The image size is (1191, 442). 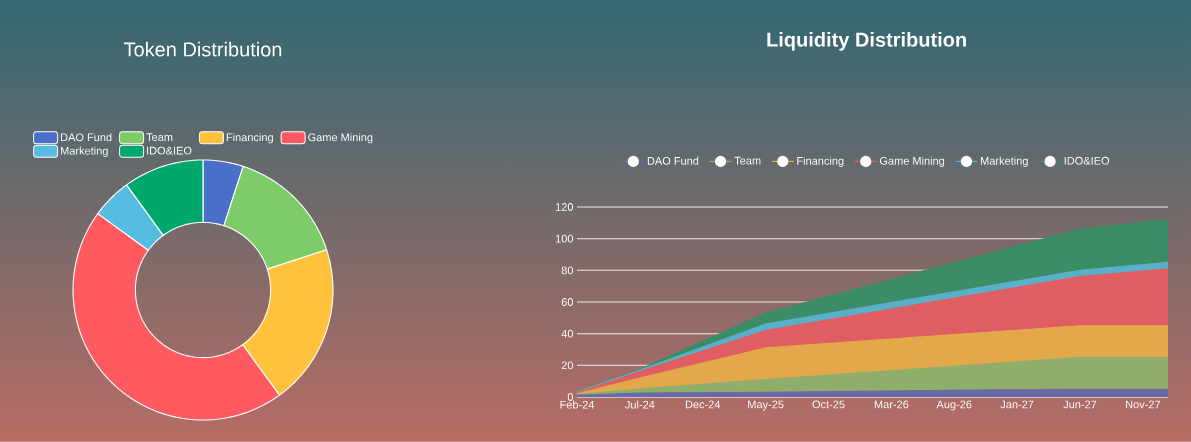 I want to click on y-tick-label: 40, so click(x=567, y=333).